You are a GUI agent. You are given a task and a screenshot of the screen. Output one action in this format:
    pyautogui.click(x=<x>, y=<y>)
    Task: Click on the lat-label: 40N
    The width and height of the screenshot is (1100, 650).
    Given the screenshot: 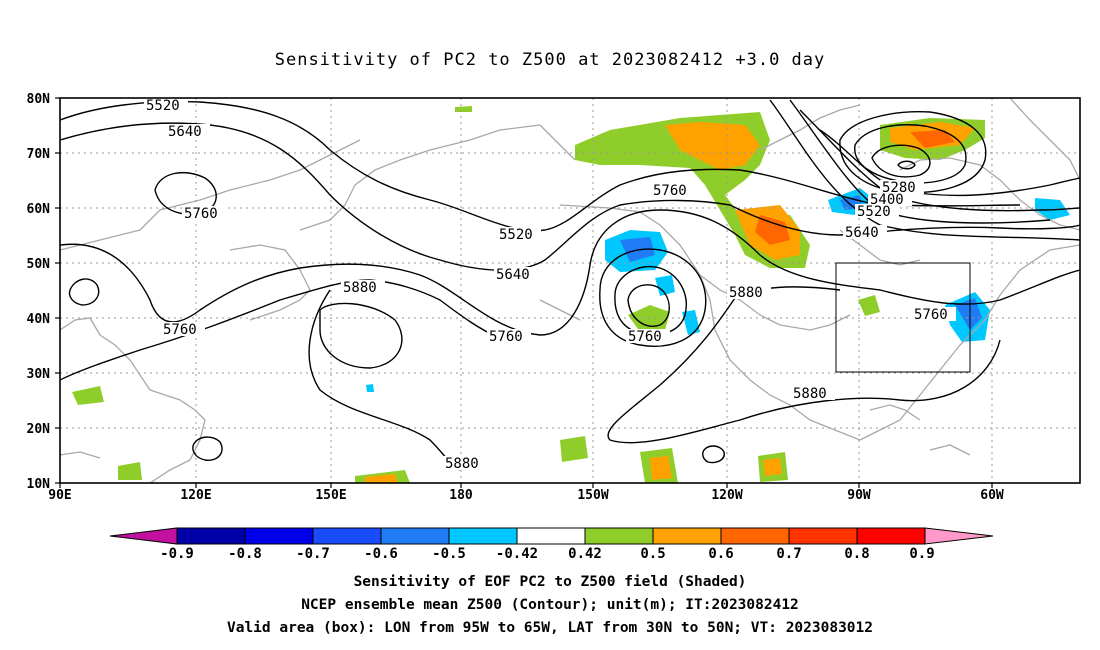 What is the action you would take?
    pyautogui.click(x=39, y=319)
    